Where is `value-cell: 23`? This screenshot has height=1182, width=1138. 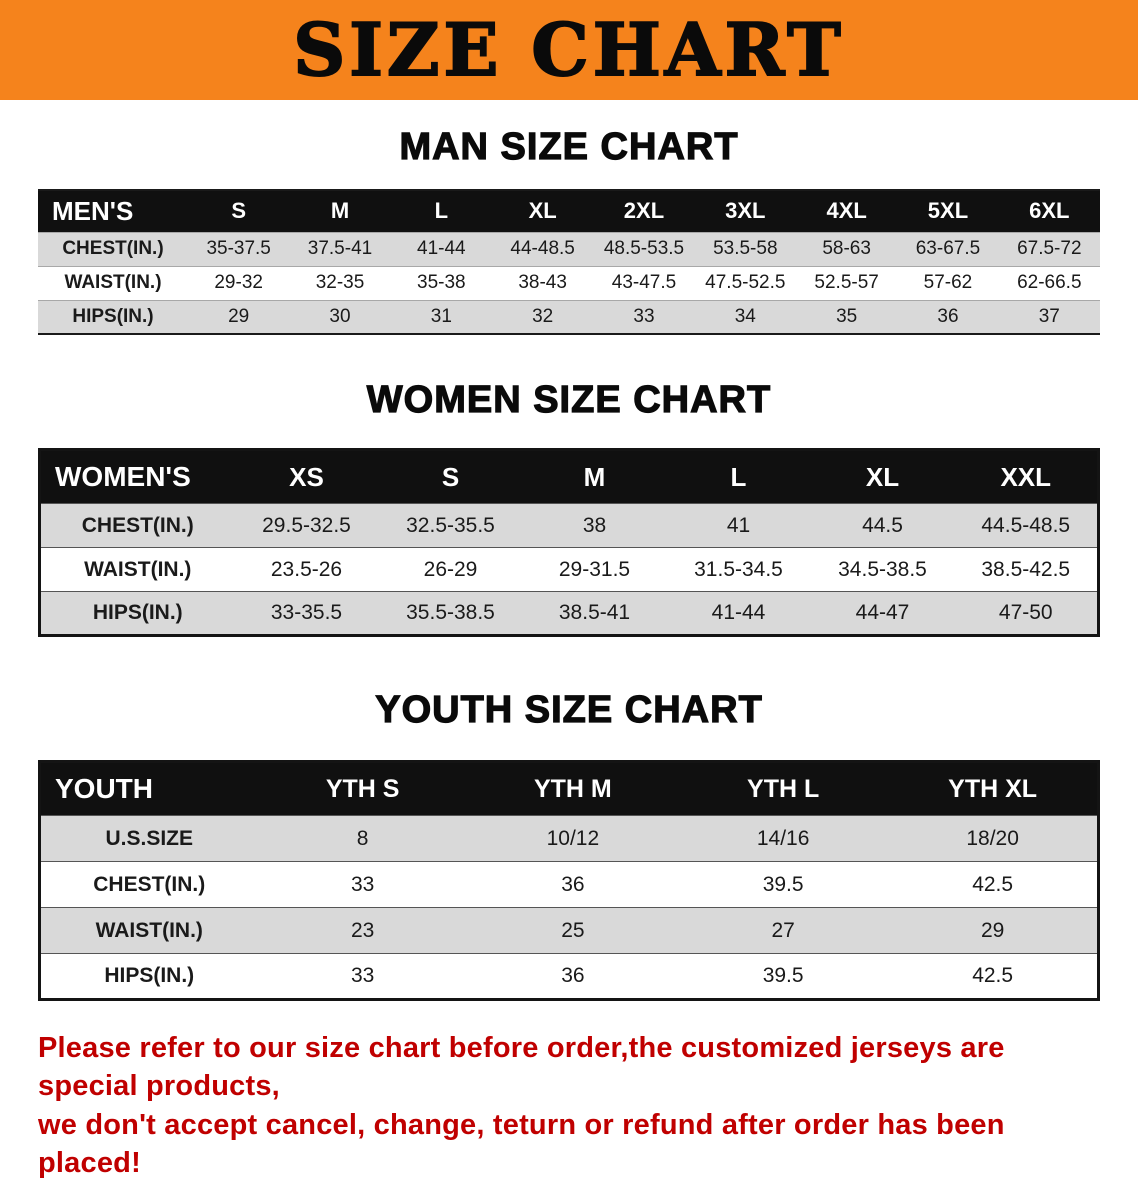 value-cell: 23 is located at coordinates (362, 930).